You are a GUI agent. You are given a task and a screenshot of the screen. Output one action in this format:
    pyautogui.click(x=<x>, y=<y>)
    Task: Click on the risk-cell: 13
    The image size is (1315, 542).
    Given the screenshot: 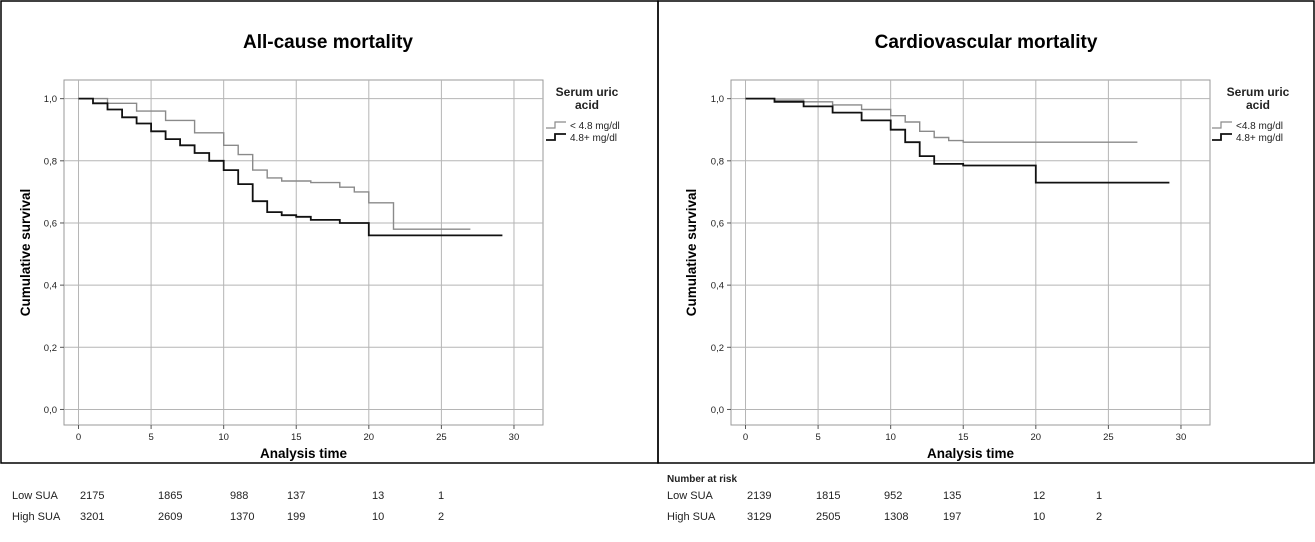 What is the action you would take?
    pyautogui.click(x=378, y=496)
    